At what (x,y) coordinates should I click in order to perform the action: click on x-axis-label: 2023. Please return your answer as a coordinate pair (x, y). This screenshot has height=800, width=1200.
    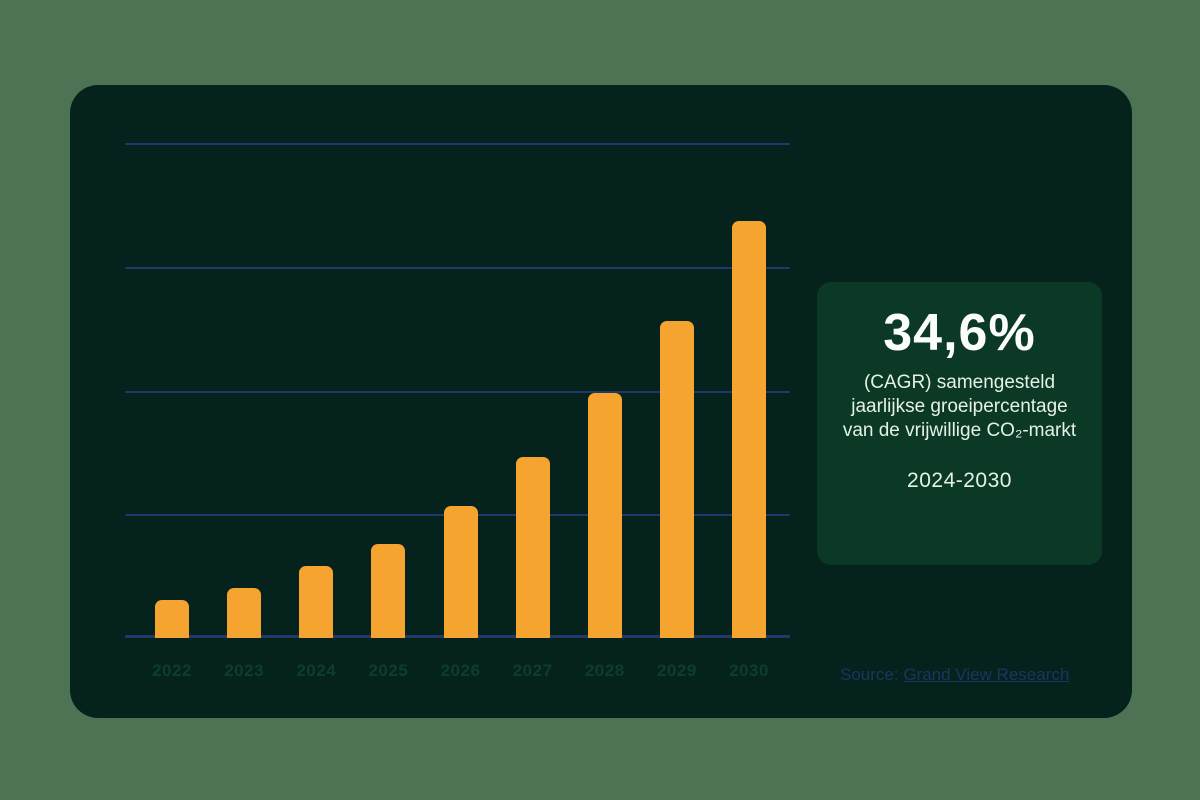
    Looking at the image, I should click on (244, 670).